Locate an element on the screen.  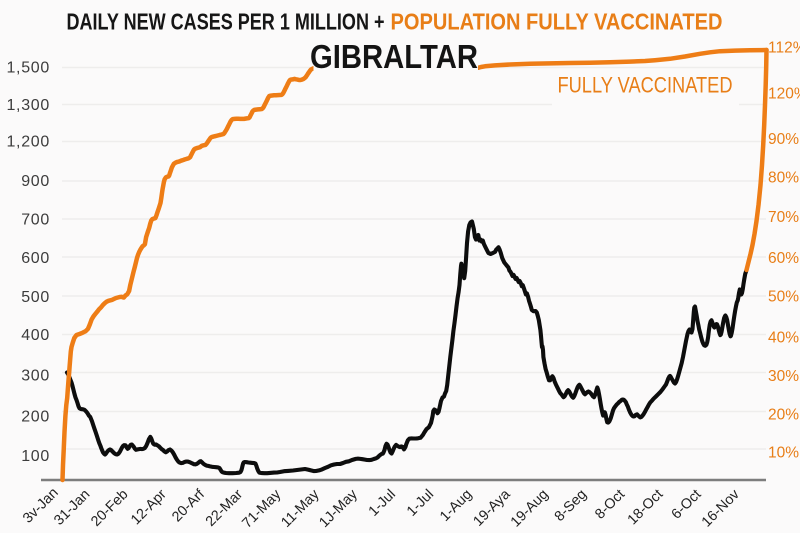
svg-text: 90% is located at coordinates (783, 139).